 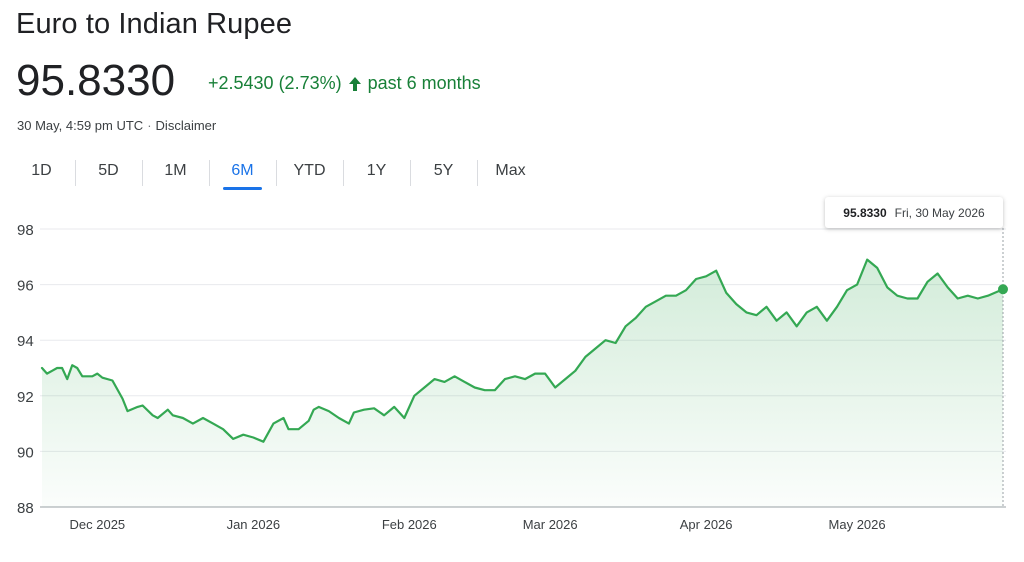 What do you see at coordinates (242, 173) in the screenshot?
I see `tab-6m: 6M` at bounding box center [242, 173].